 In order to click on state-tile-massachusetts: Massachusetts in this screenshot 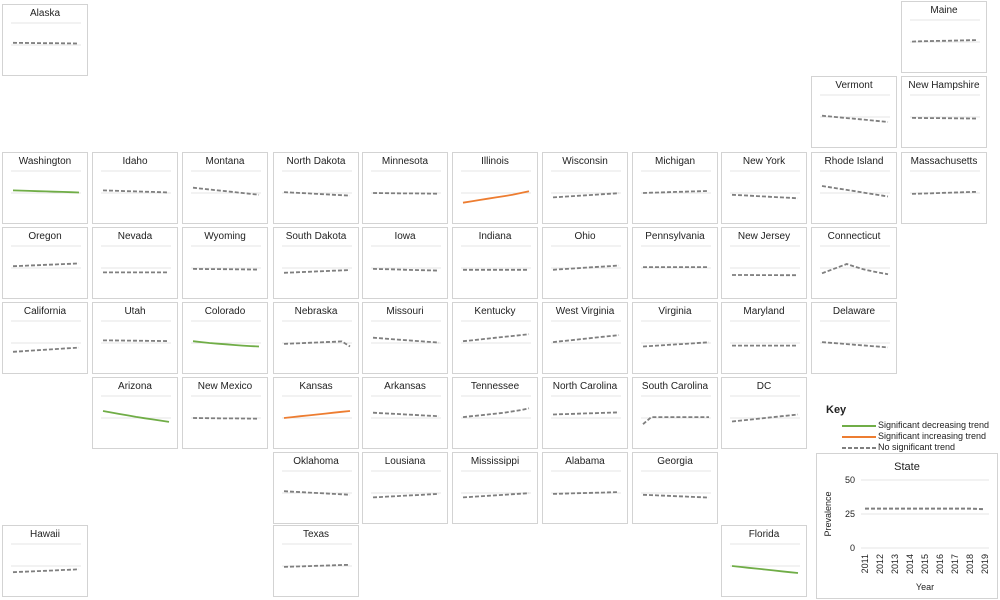, I will do `click(944, 188)`.